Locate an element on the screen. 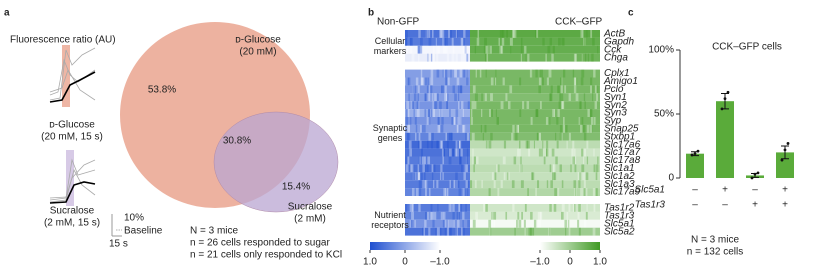 The width and height of the screenshot is (817, 276). data-point is located at coordinates (728, 92).